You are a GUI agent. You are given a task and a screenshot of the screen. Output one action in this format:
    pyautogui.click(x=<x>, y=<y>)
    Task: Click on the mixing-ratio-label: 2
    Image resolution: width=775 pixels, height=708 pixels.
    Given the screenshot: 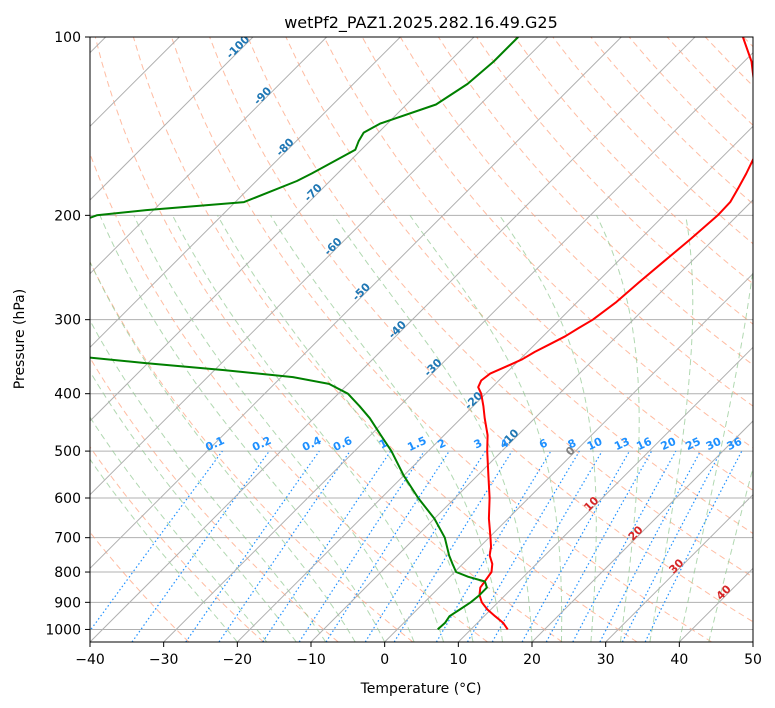 What is the action you would take?
    pyautogui.click(x=442, y=443)
    